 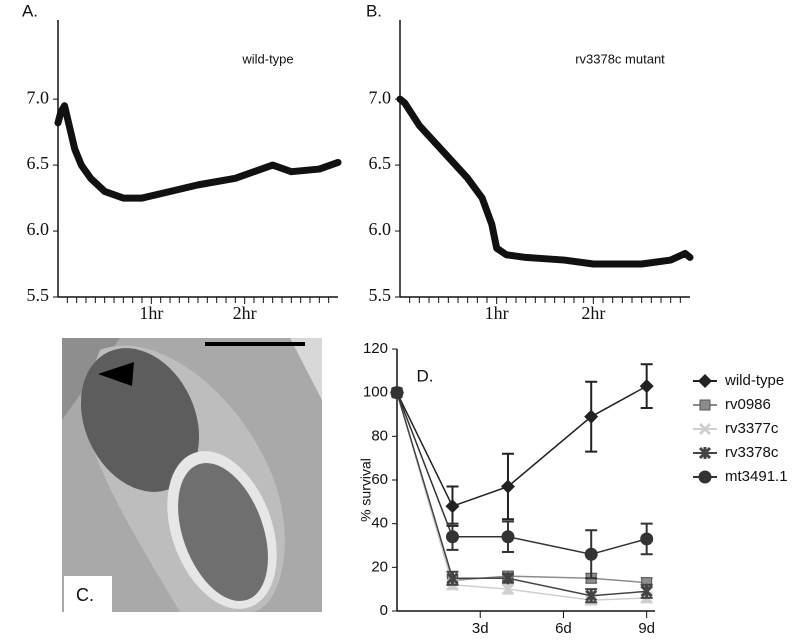 I want to click on label-box, so click(x=88, y=594).